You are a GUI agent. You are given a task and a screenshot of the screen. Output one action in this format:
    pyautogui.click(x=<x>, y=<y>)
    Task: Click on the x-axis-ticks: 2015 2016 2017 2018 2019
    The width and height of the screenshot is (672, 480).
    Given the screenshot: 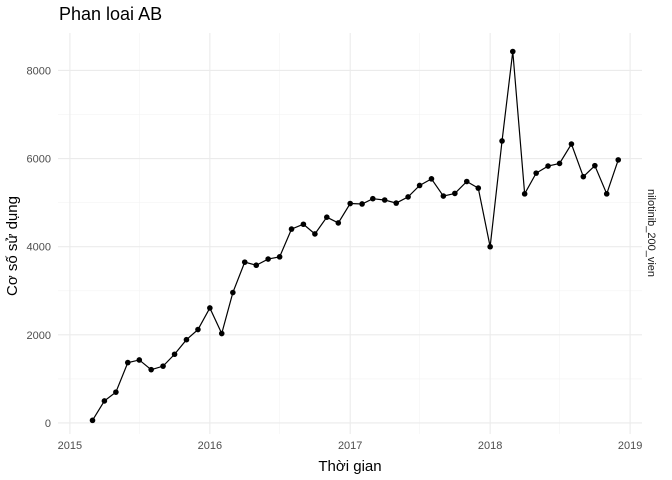 What is the action you would take?
    pyautogui.click(x=350, y=446)
    